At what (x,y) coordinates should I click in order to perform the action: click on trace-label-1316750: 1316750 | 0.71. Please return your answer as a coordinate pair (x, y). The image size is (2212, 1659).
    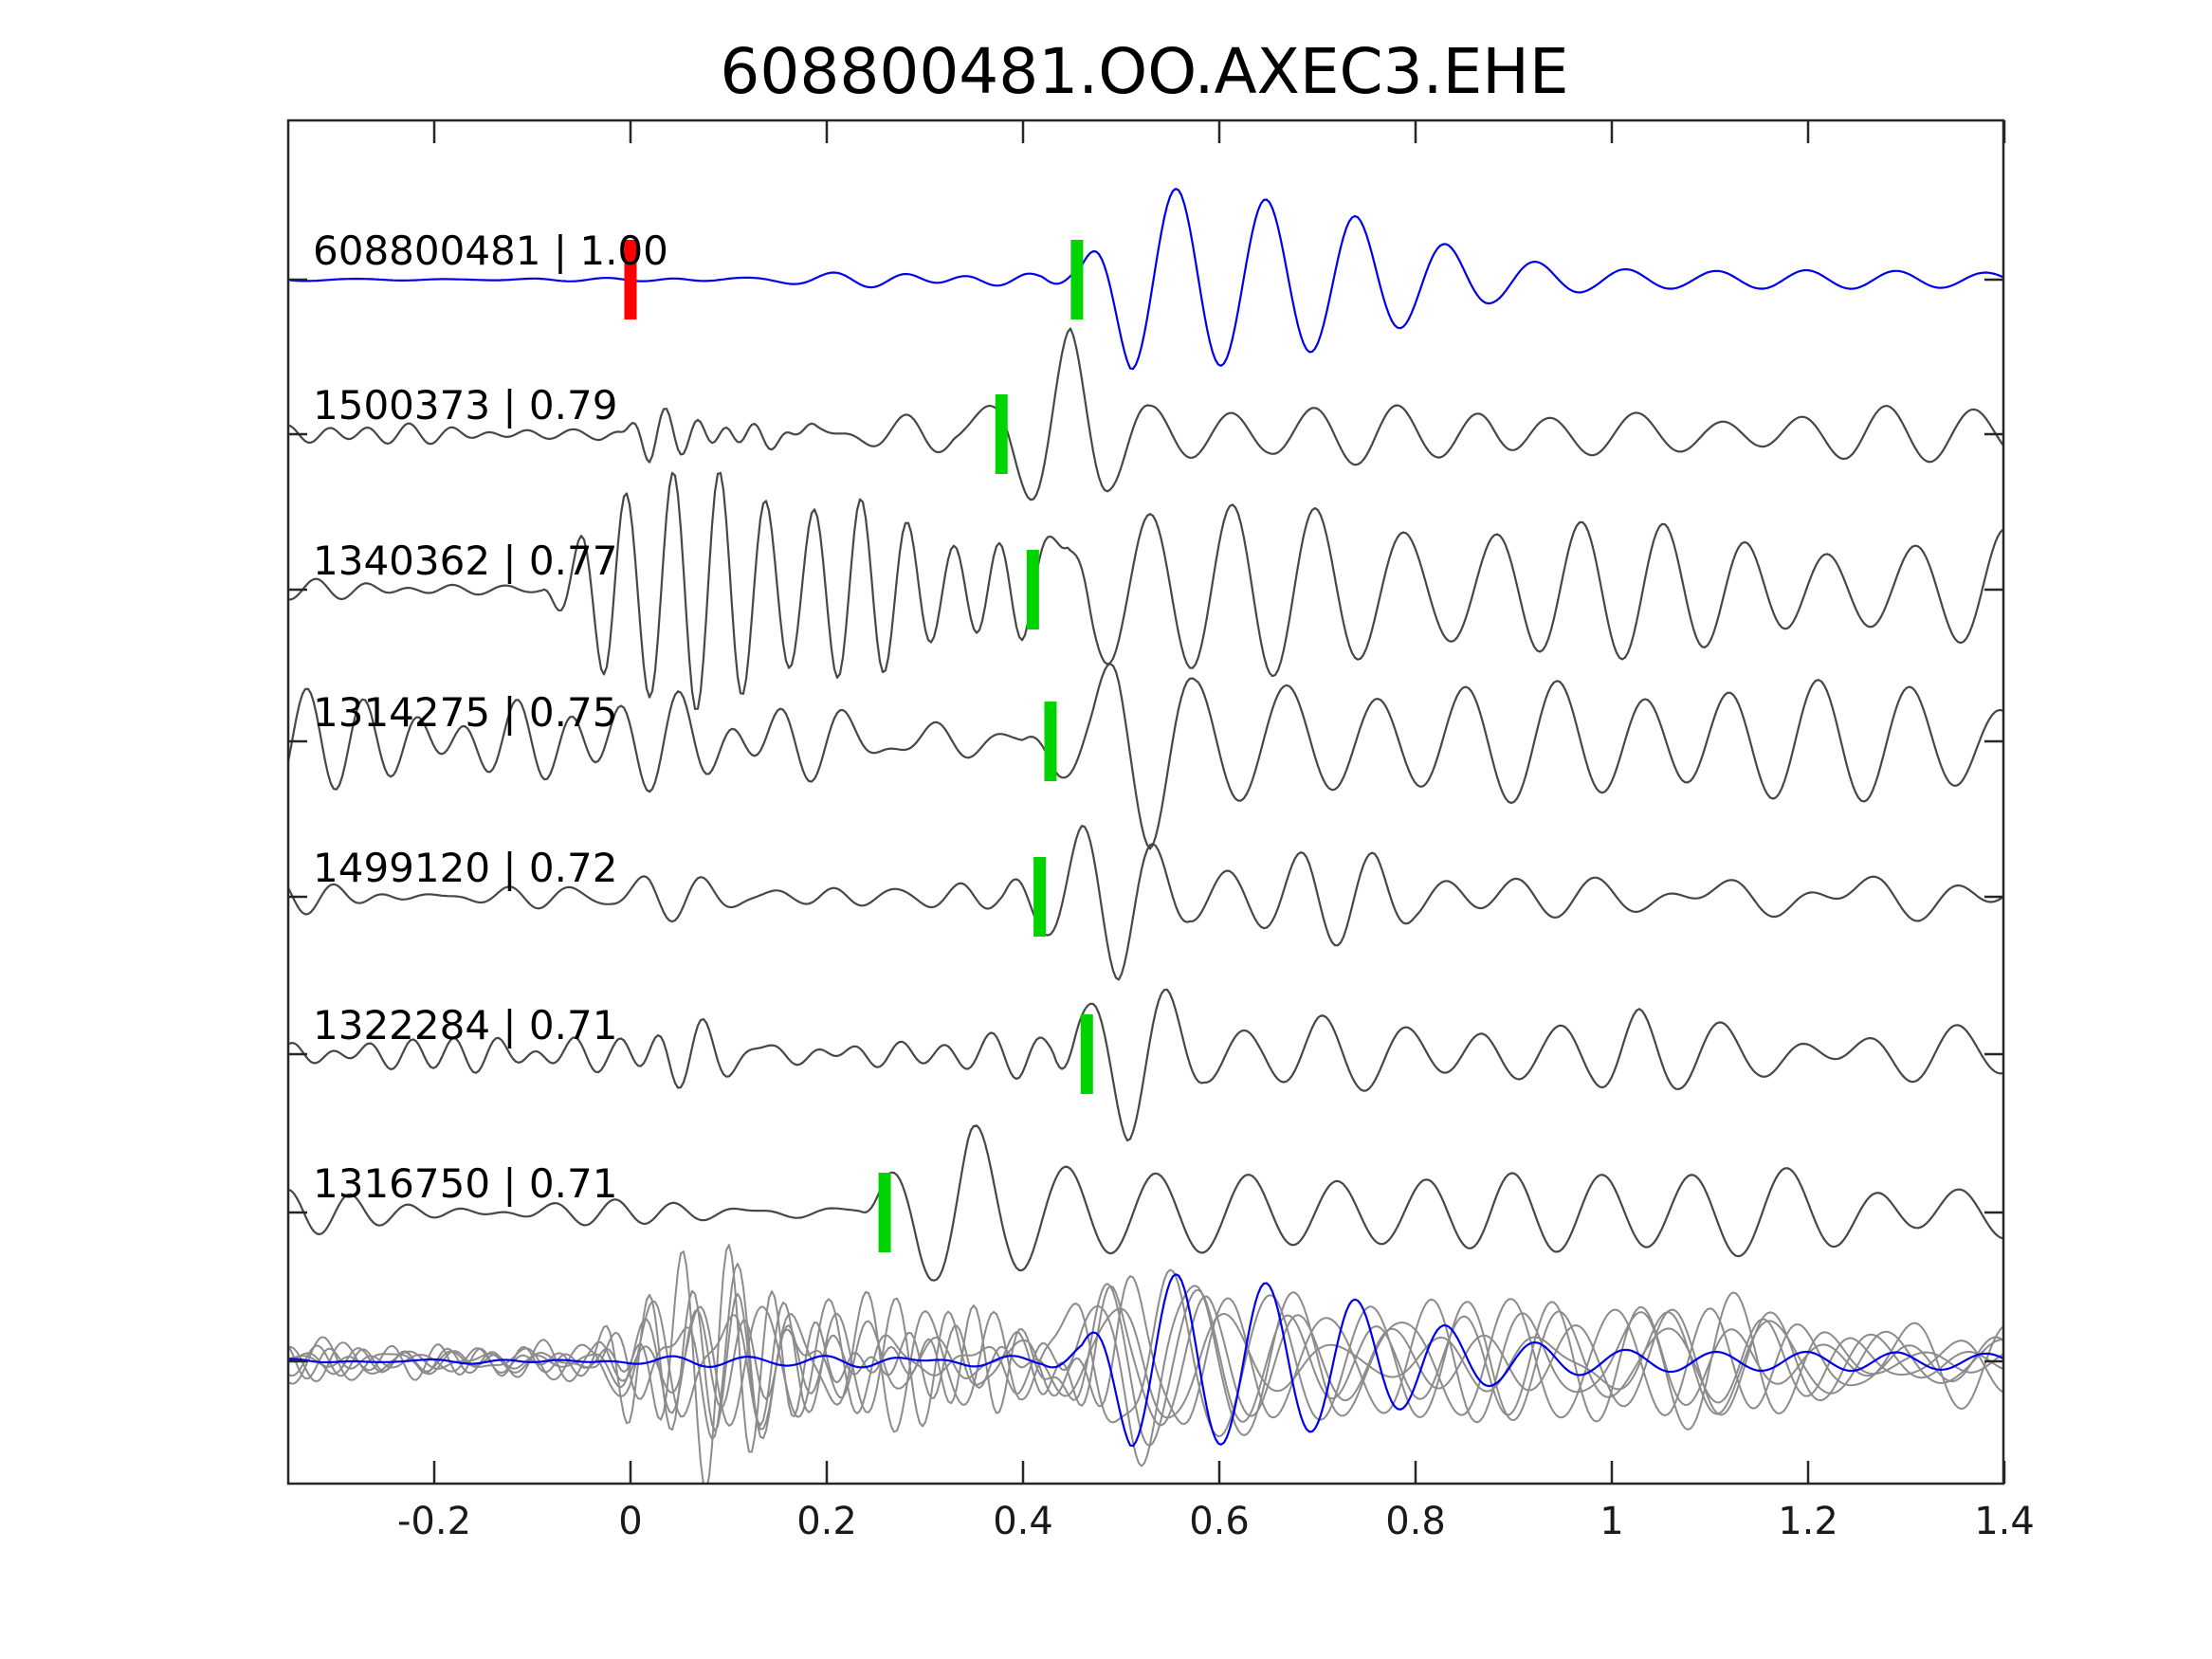
    Looking at the image, I should click on (465, 1183).